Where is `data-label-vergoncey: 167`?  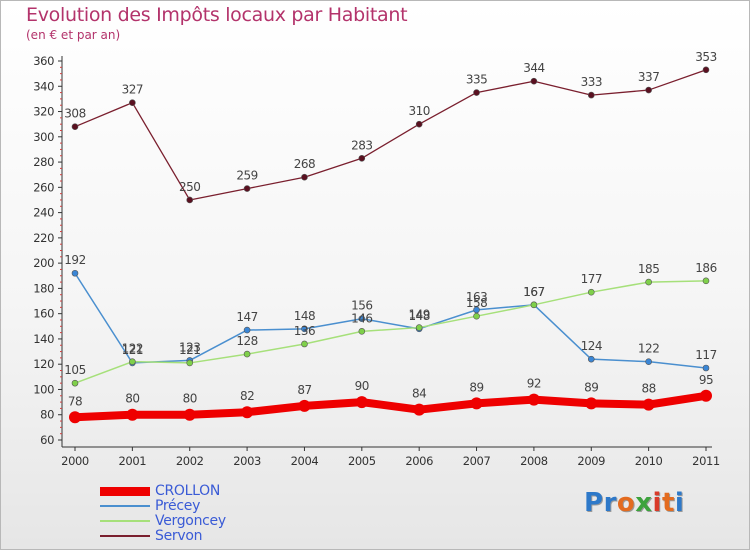
data-label-vergoncey: 167 is located at coordinates (533, 292).